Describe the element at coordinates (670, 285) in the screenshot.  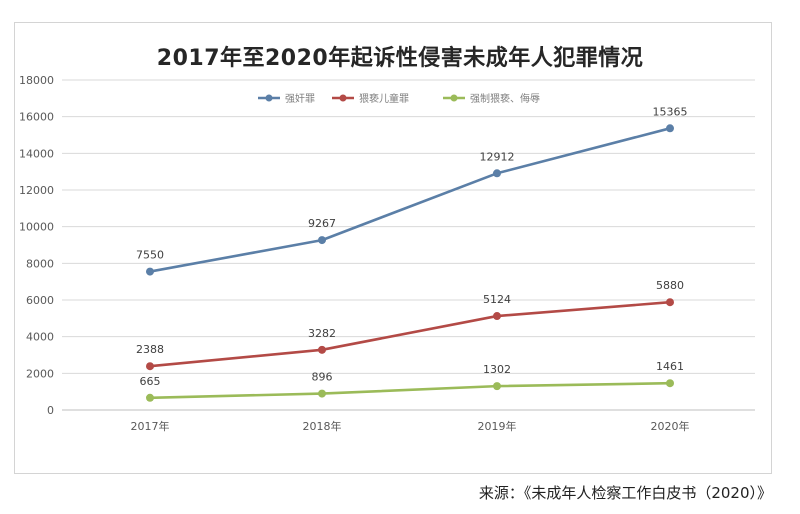
I see `data-label: 5880` at that location.